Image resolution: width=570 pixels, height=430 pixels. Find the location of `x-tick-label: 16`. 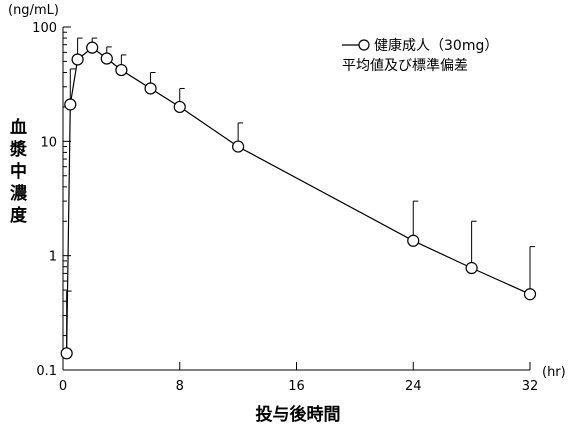

x-tick-label: 16 is located at coordinates (296, 386).